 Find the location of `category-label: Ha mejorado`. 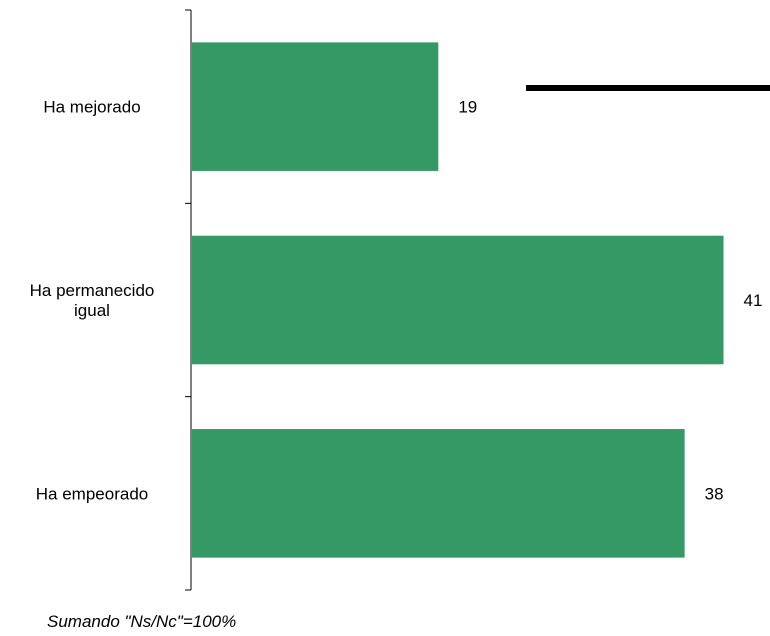

category-label: Ha mejorado is located at coordinates (91, 107).